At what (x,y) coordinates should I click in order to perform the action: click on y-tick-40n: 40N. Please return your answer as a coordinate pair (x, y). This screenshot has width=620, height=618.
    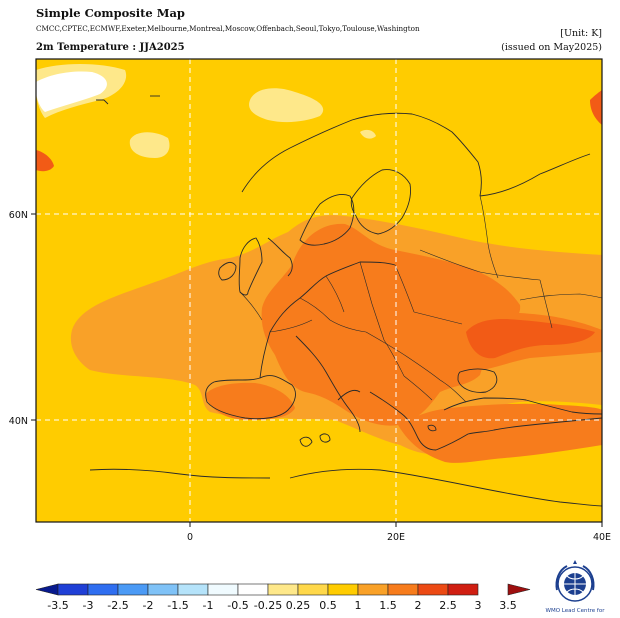
    Looking at the image, I should click on (18, 421).